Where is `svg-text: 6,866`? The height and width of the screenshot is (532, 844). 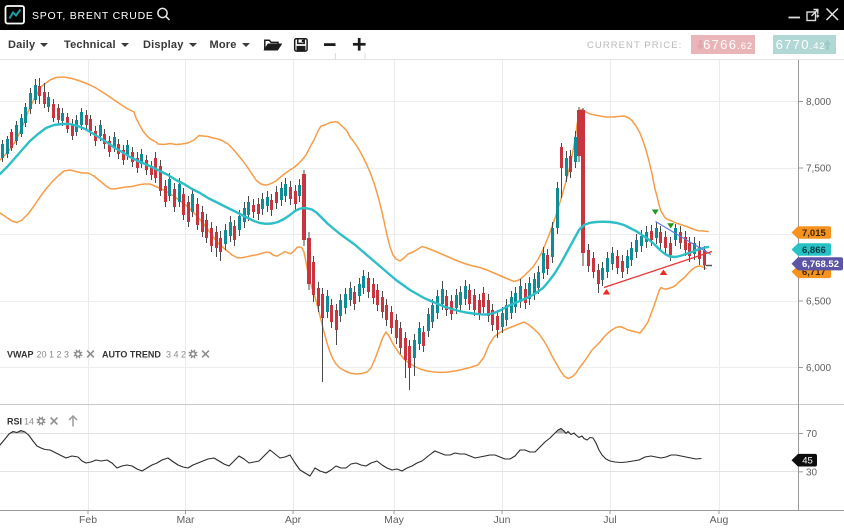 svg-text: 6,866 is located at coordinates (814, 250).